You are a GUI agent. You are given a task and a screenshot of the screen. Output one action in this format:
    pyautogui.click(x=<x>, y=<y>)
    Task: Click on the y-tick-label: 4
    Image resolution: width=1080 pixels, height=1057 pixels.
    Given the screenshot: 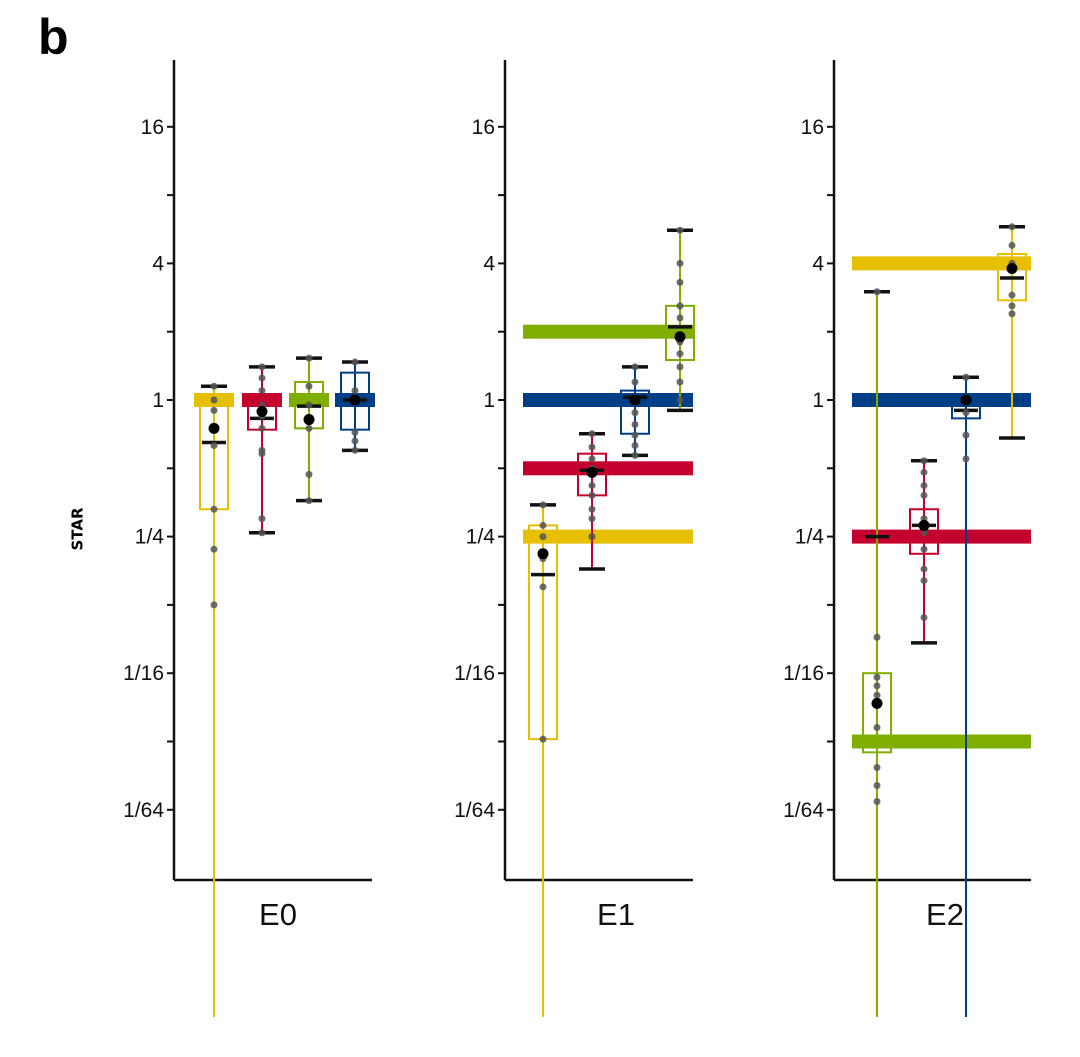 What is the action you would take?
    pyautogui.click(x=158, y=263)
    